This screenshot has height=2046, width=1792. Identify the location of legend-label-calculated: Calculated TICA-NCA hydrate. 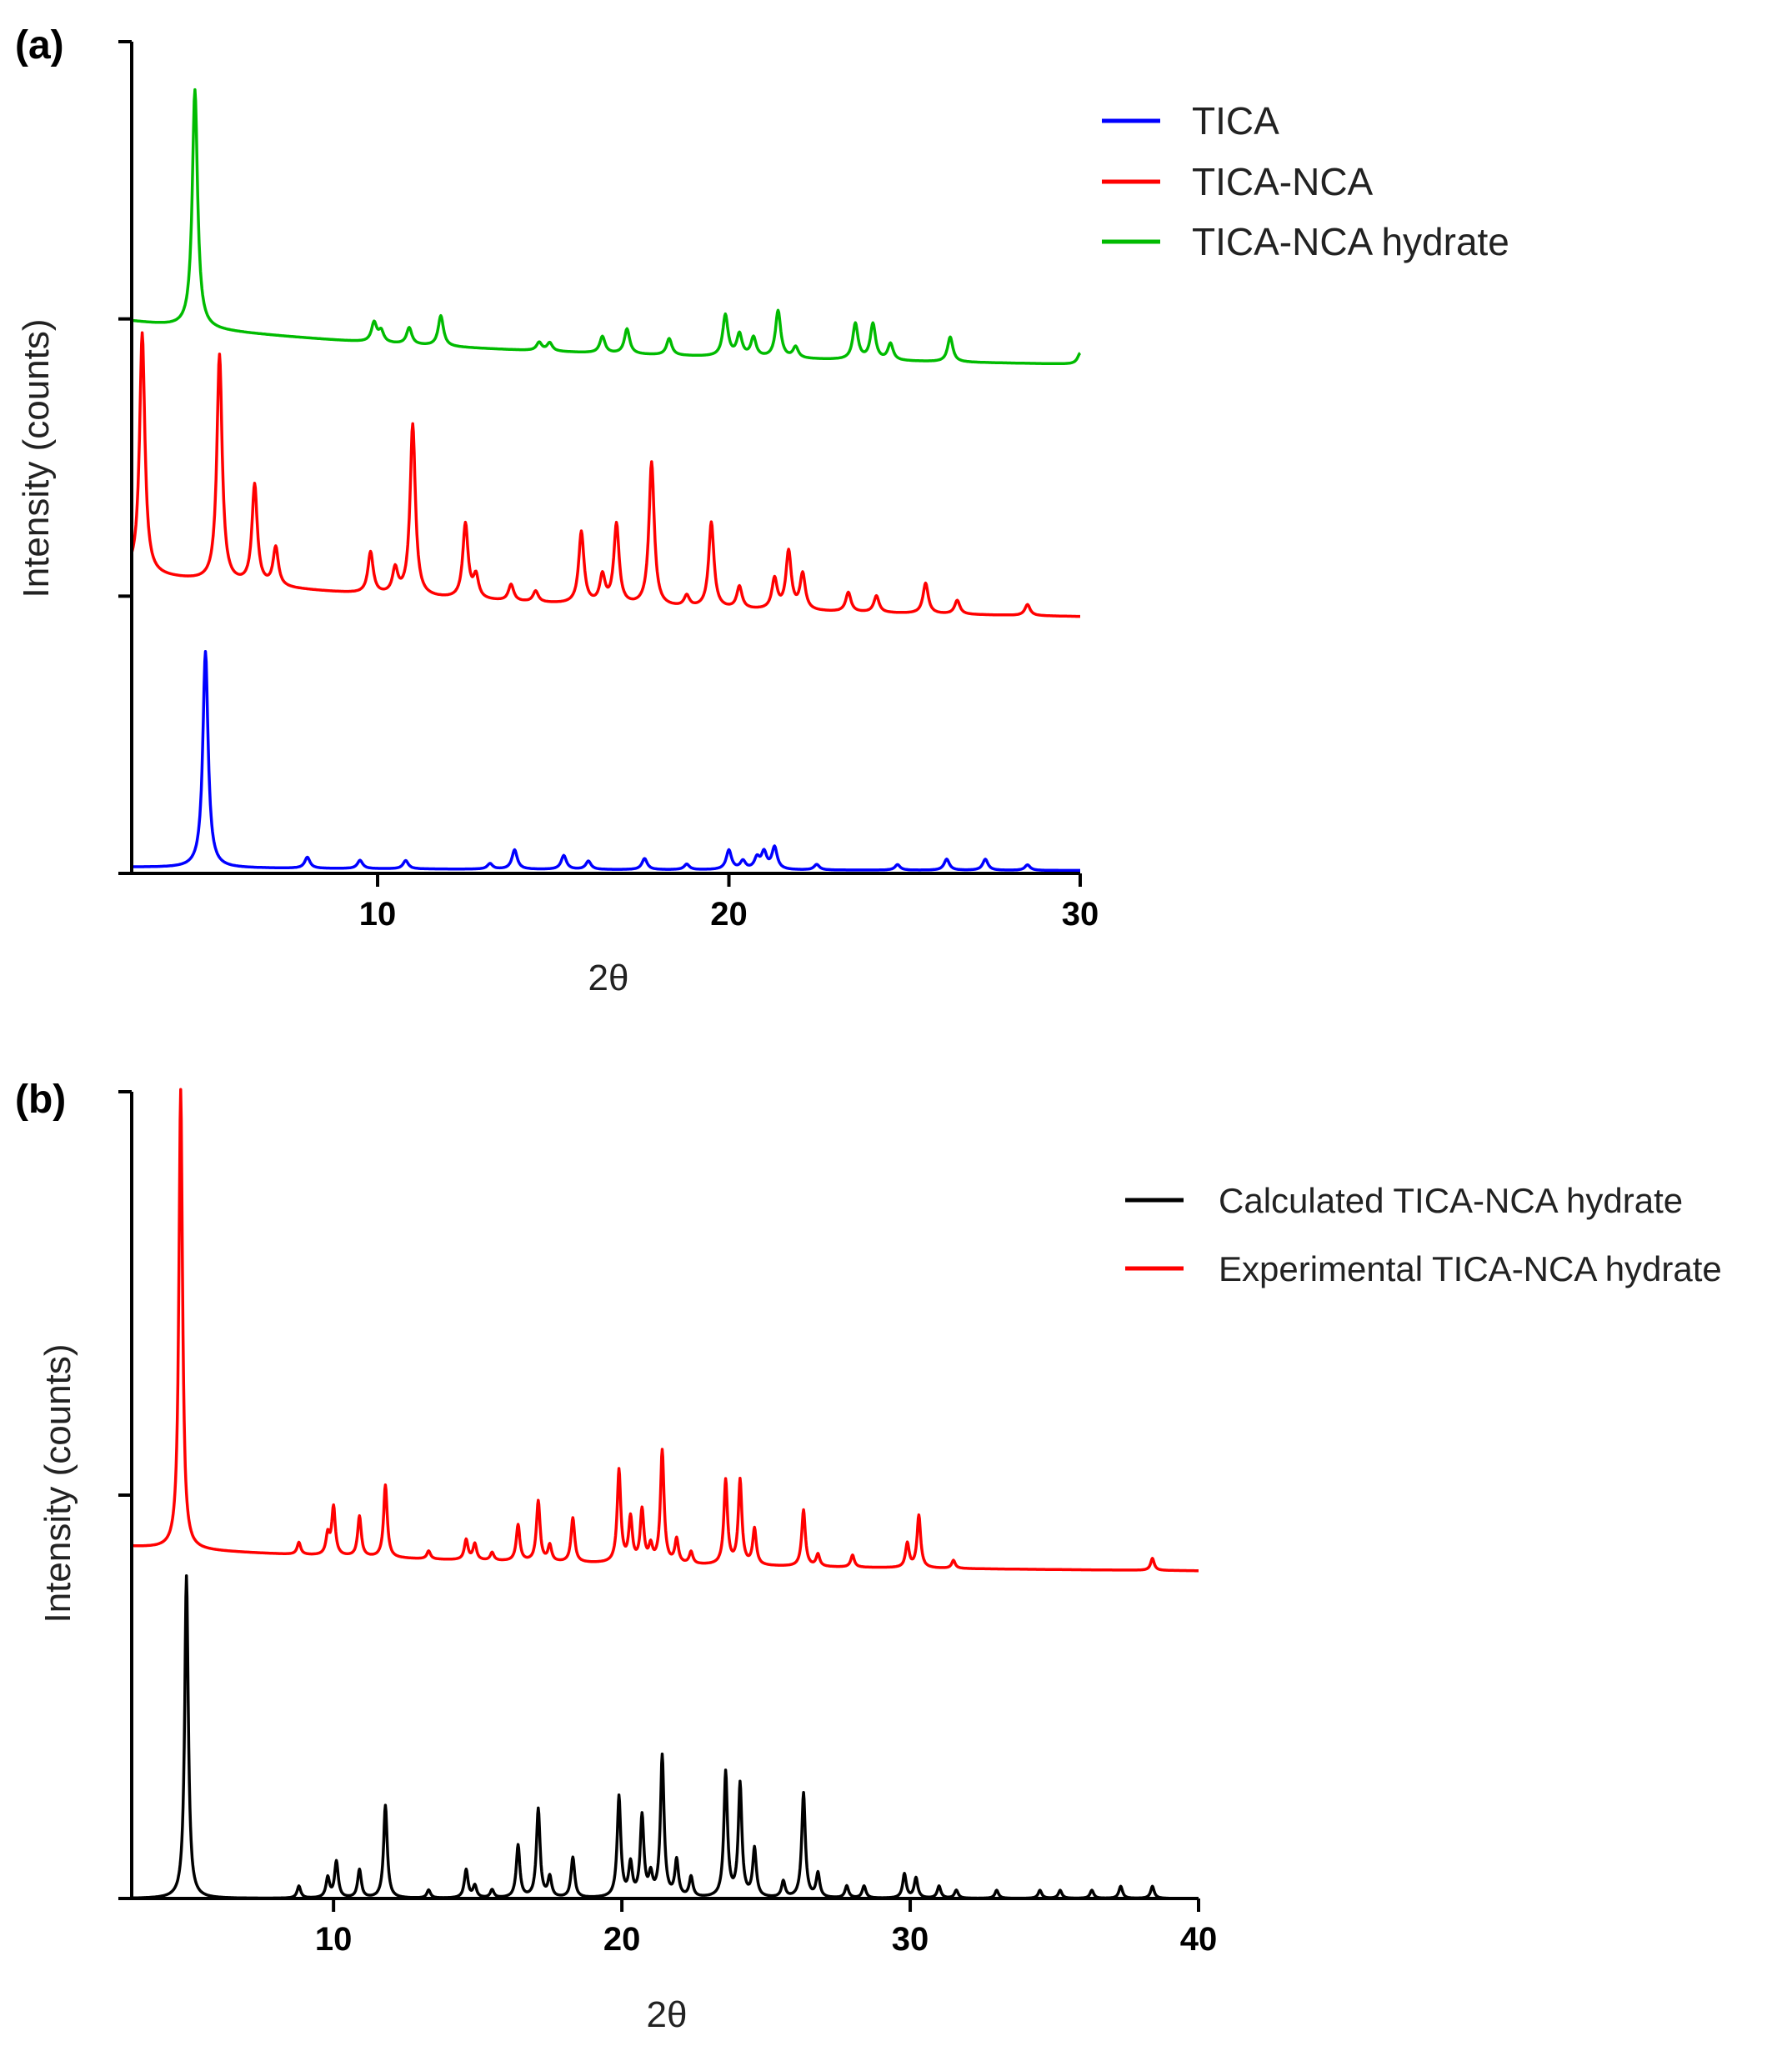
(1451, 1200).